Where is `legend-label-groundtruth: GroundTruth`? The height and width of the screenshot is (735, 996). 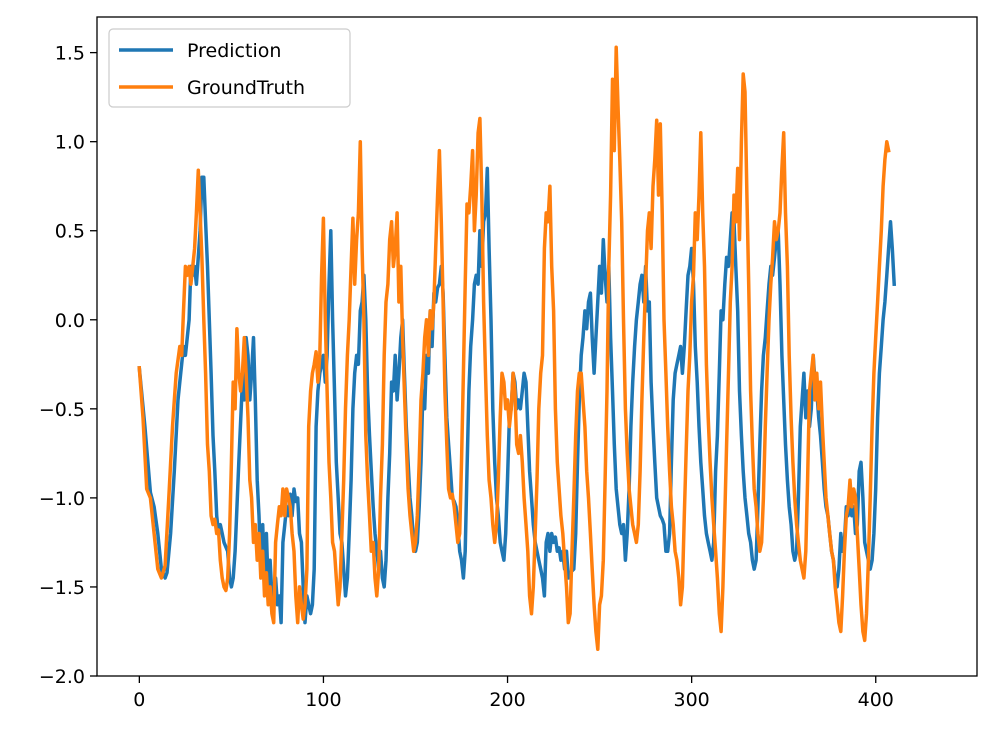
legend-label-groundtruth: GroundTruth is located at coordinates (246, 88).